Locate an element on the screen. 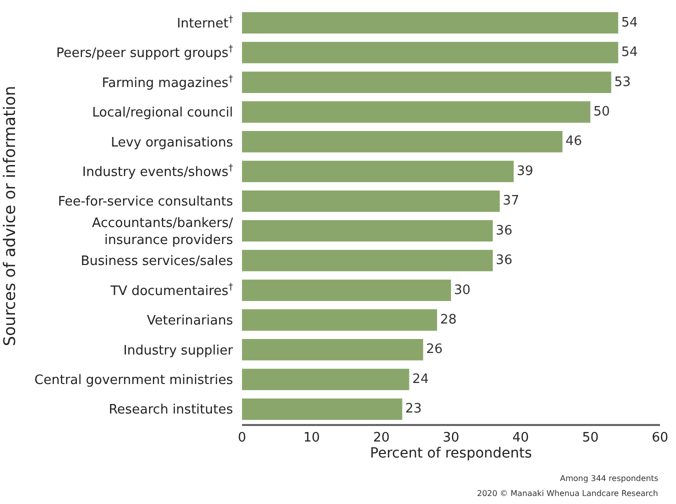 Image resolution: width=676 pixels, height=504 pixels. x-axis-title: Percent of respondents is located at coordinates (451, 454).